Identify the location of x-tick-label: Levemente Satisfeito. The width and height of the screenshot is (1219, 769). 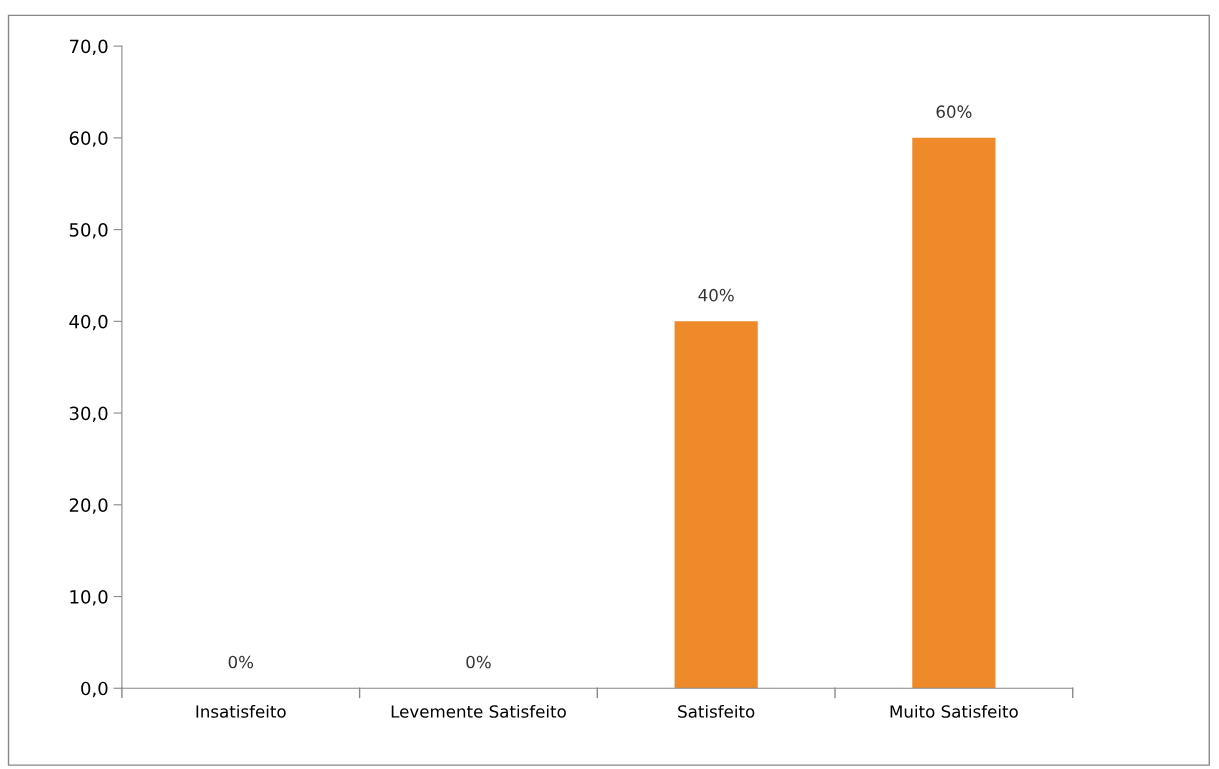
(478, 711).